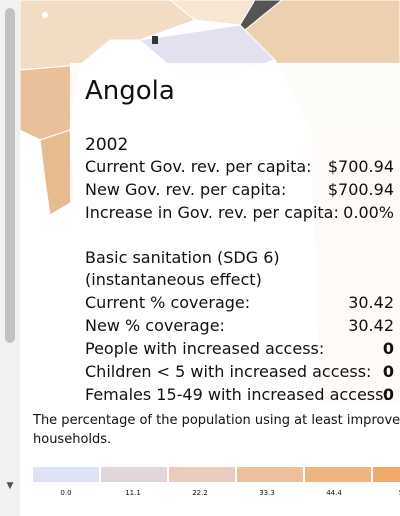 The width and height of the screenshot is (400, 516). What do you see at coordinates (212, 212) in the screenshot?
I see `gov-row-increase-label: Increase in Gov. rev. per capita:` at bounding box center [212, 212].